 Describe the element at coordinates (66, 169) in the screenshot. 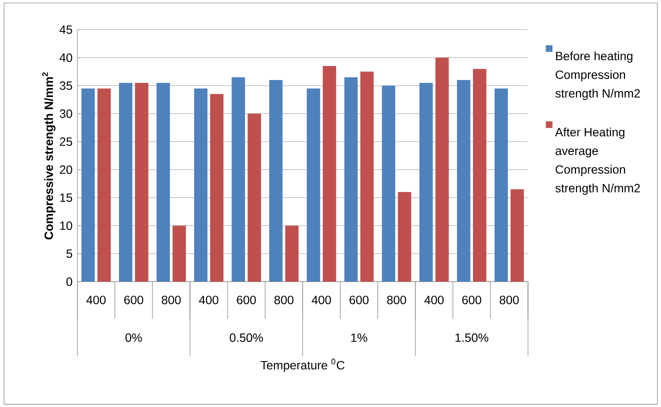

I see `y-tick-label: 20` at that location.